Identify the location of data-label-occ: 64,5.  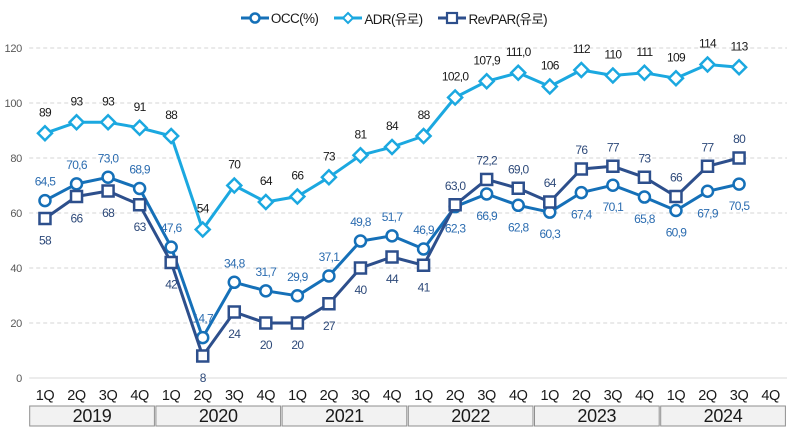
(46, 182).